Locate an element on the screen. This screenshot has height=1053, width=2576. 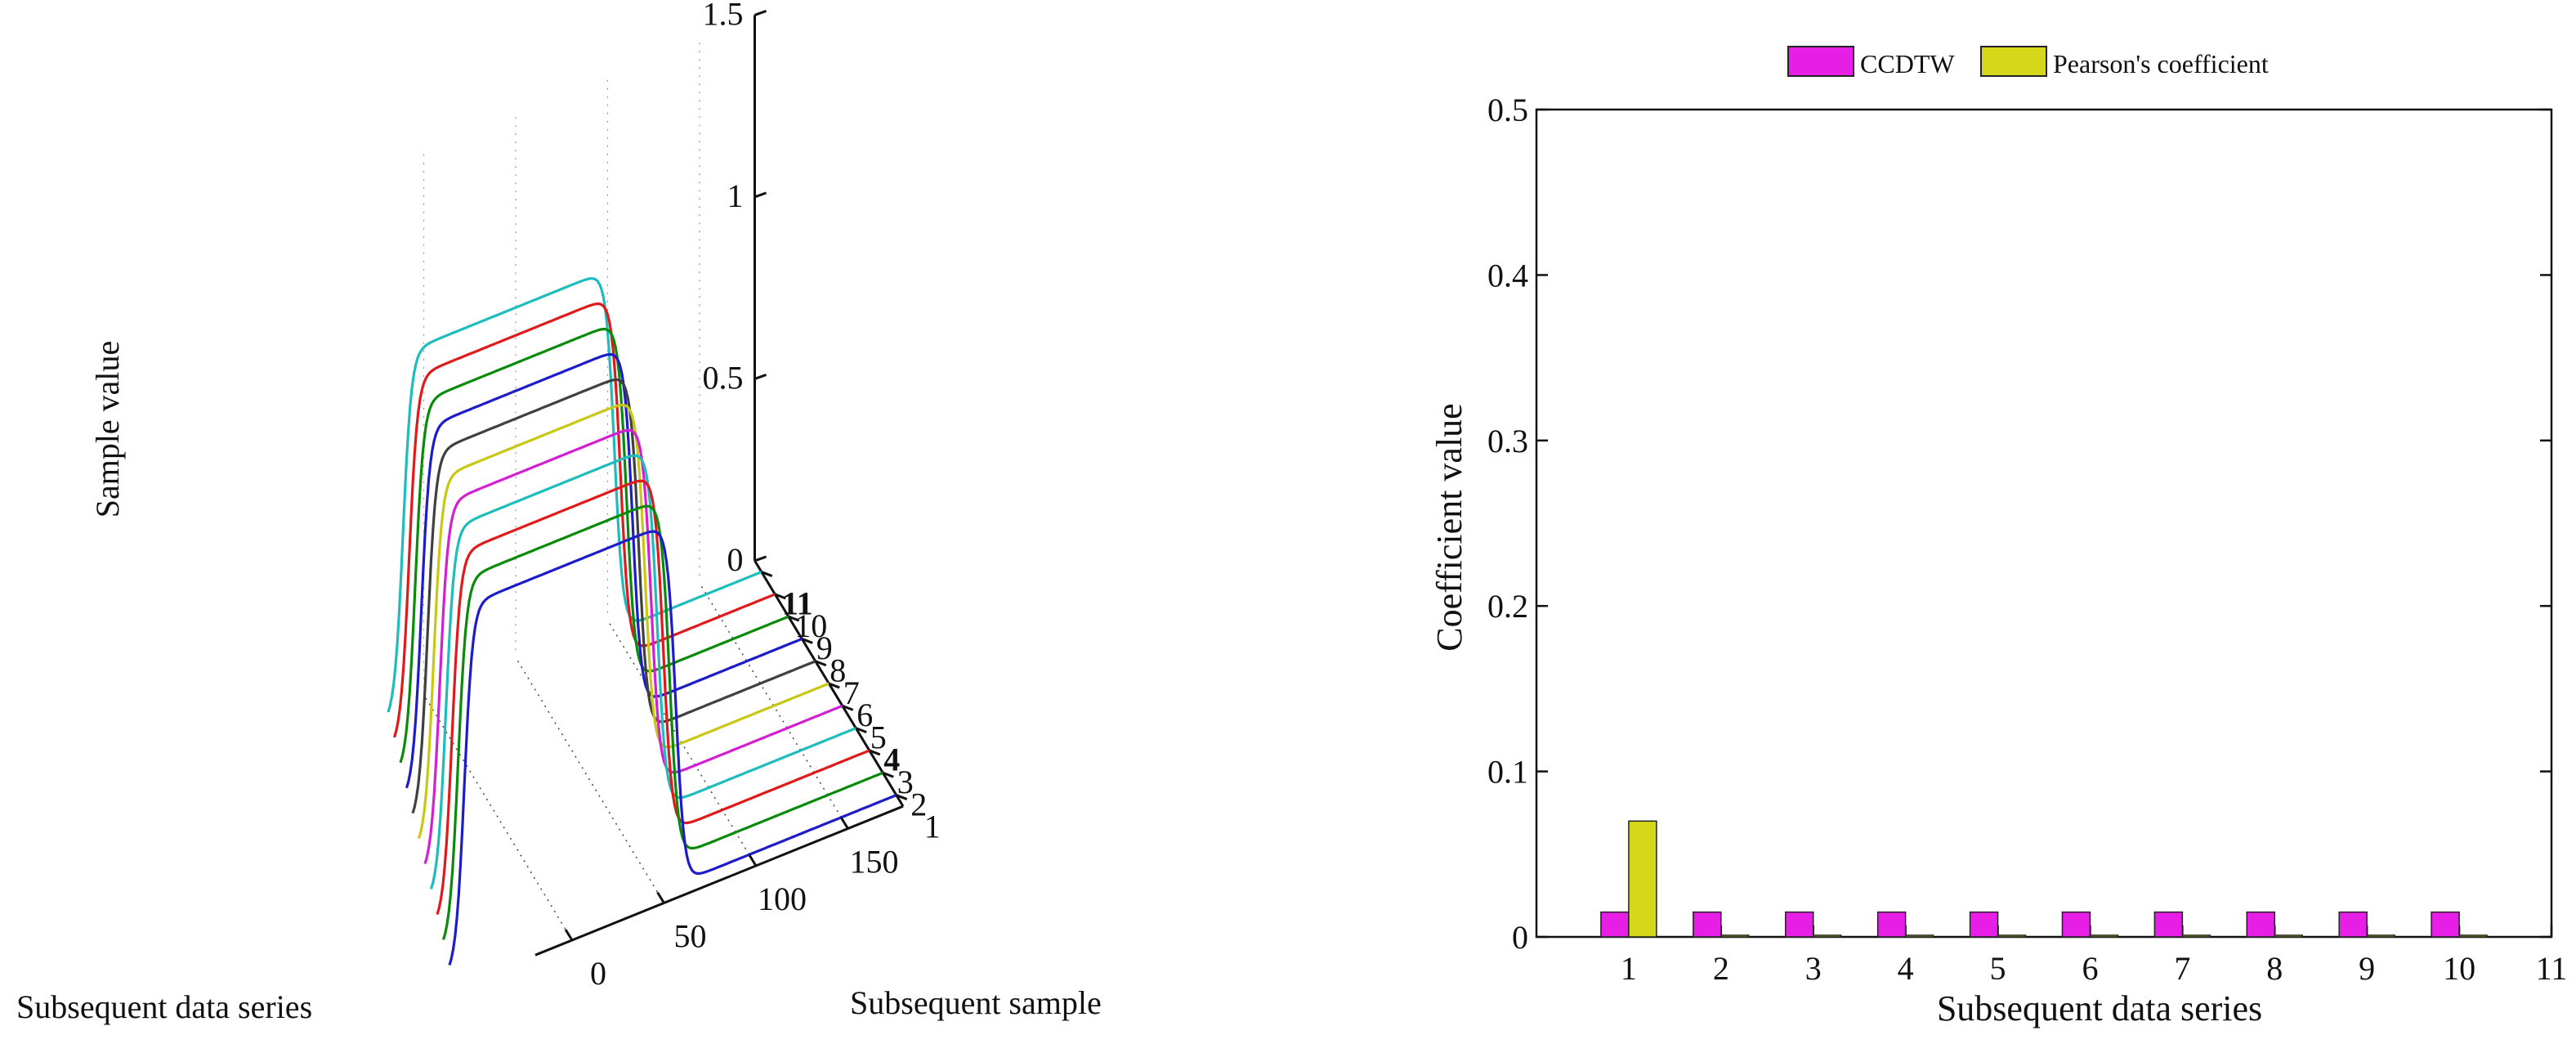
x-tick-label: 7 is located at coordinates (2182, 968).